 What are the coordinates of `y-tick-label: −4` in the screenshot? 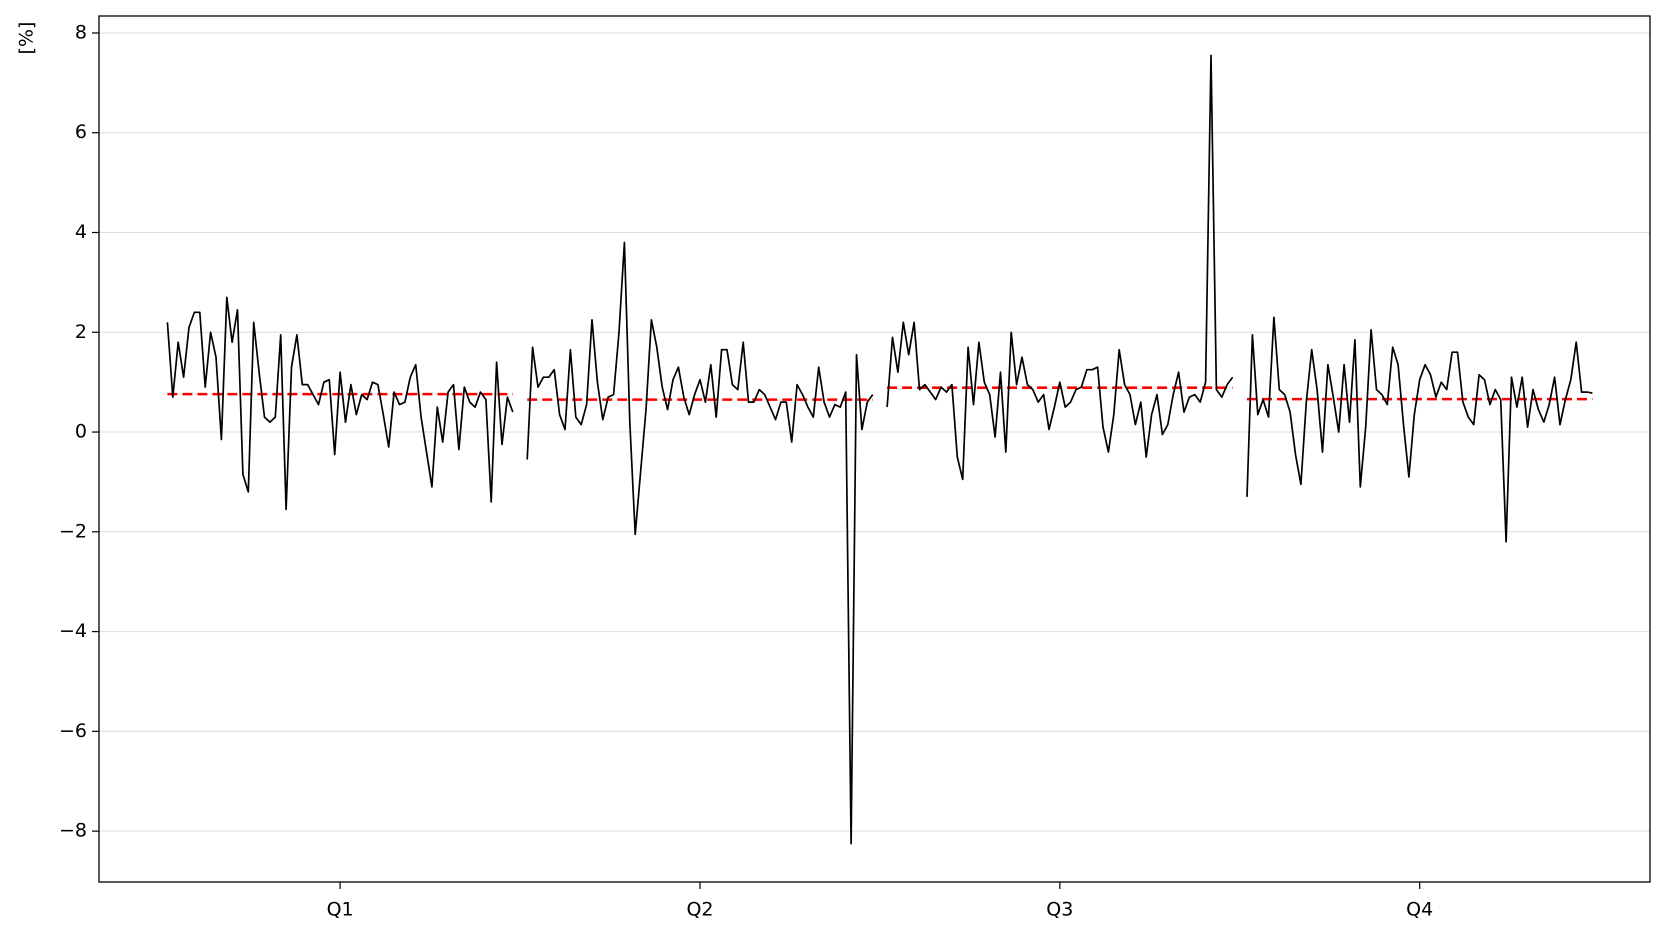 It's located at (73, 631).